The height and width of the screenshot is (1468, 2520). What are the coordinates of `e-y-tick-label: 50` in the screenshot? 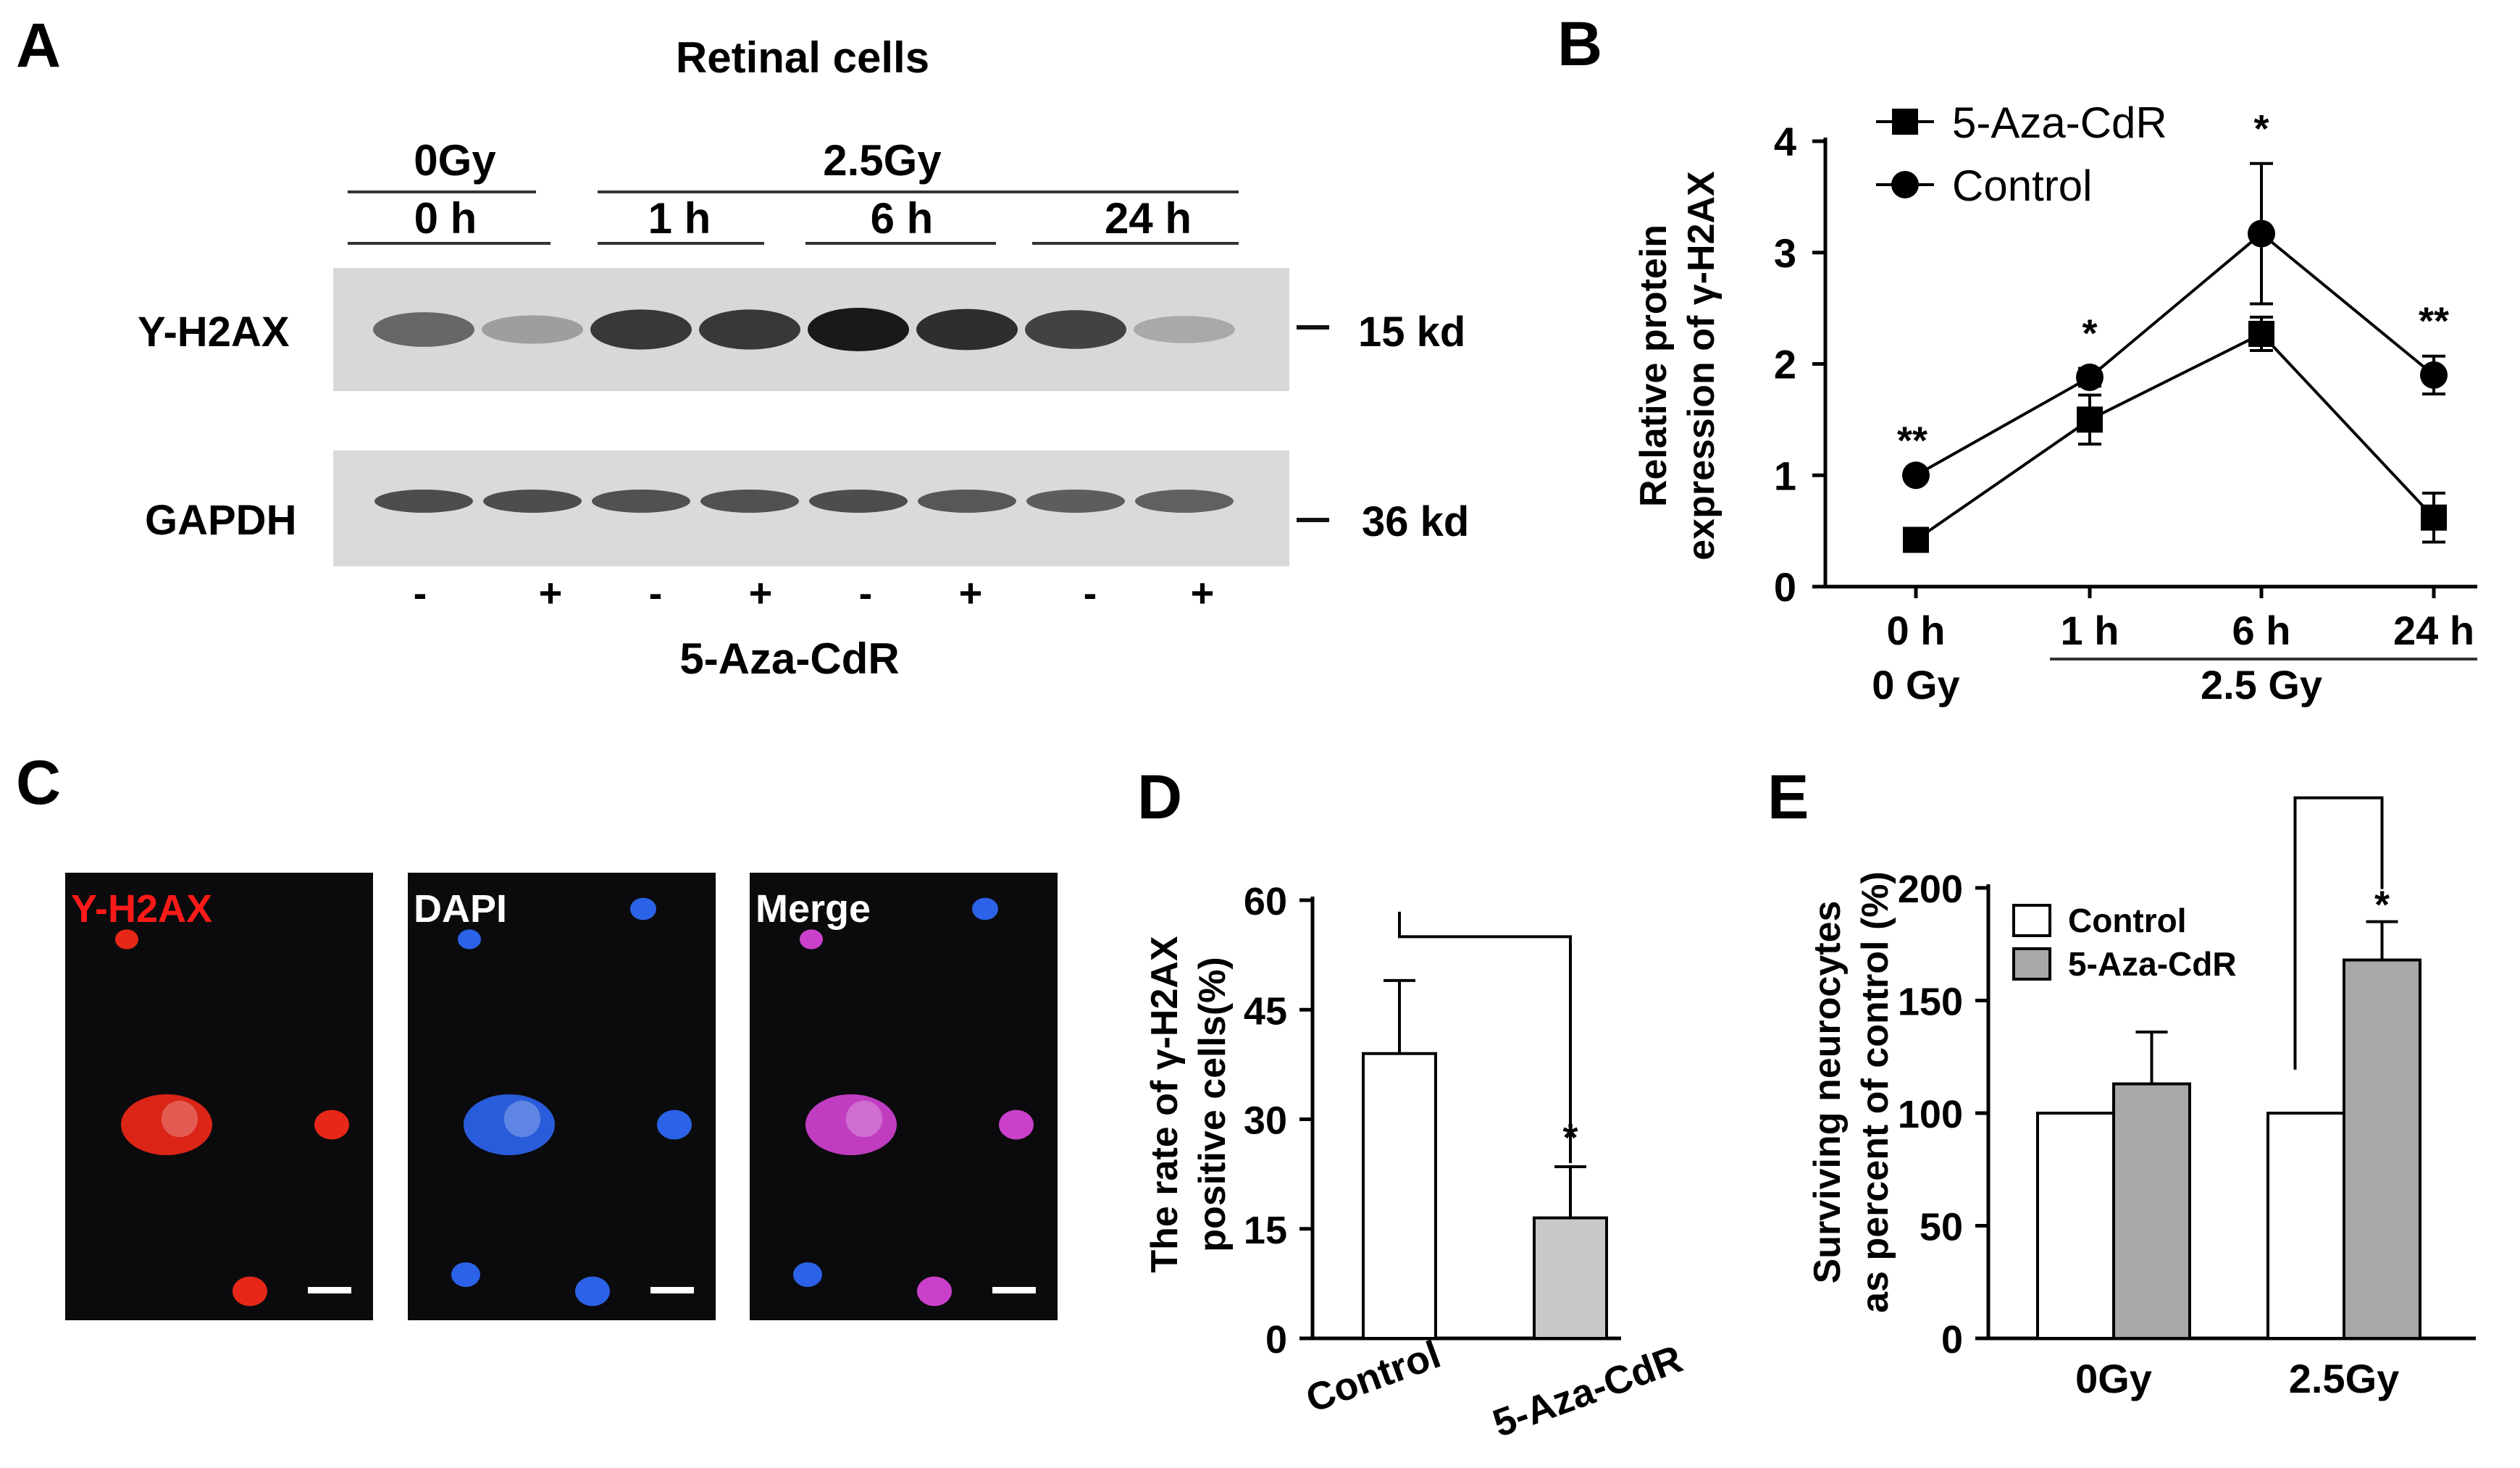 It's located at (1941, 1227).